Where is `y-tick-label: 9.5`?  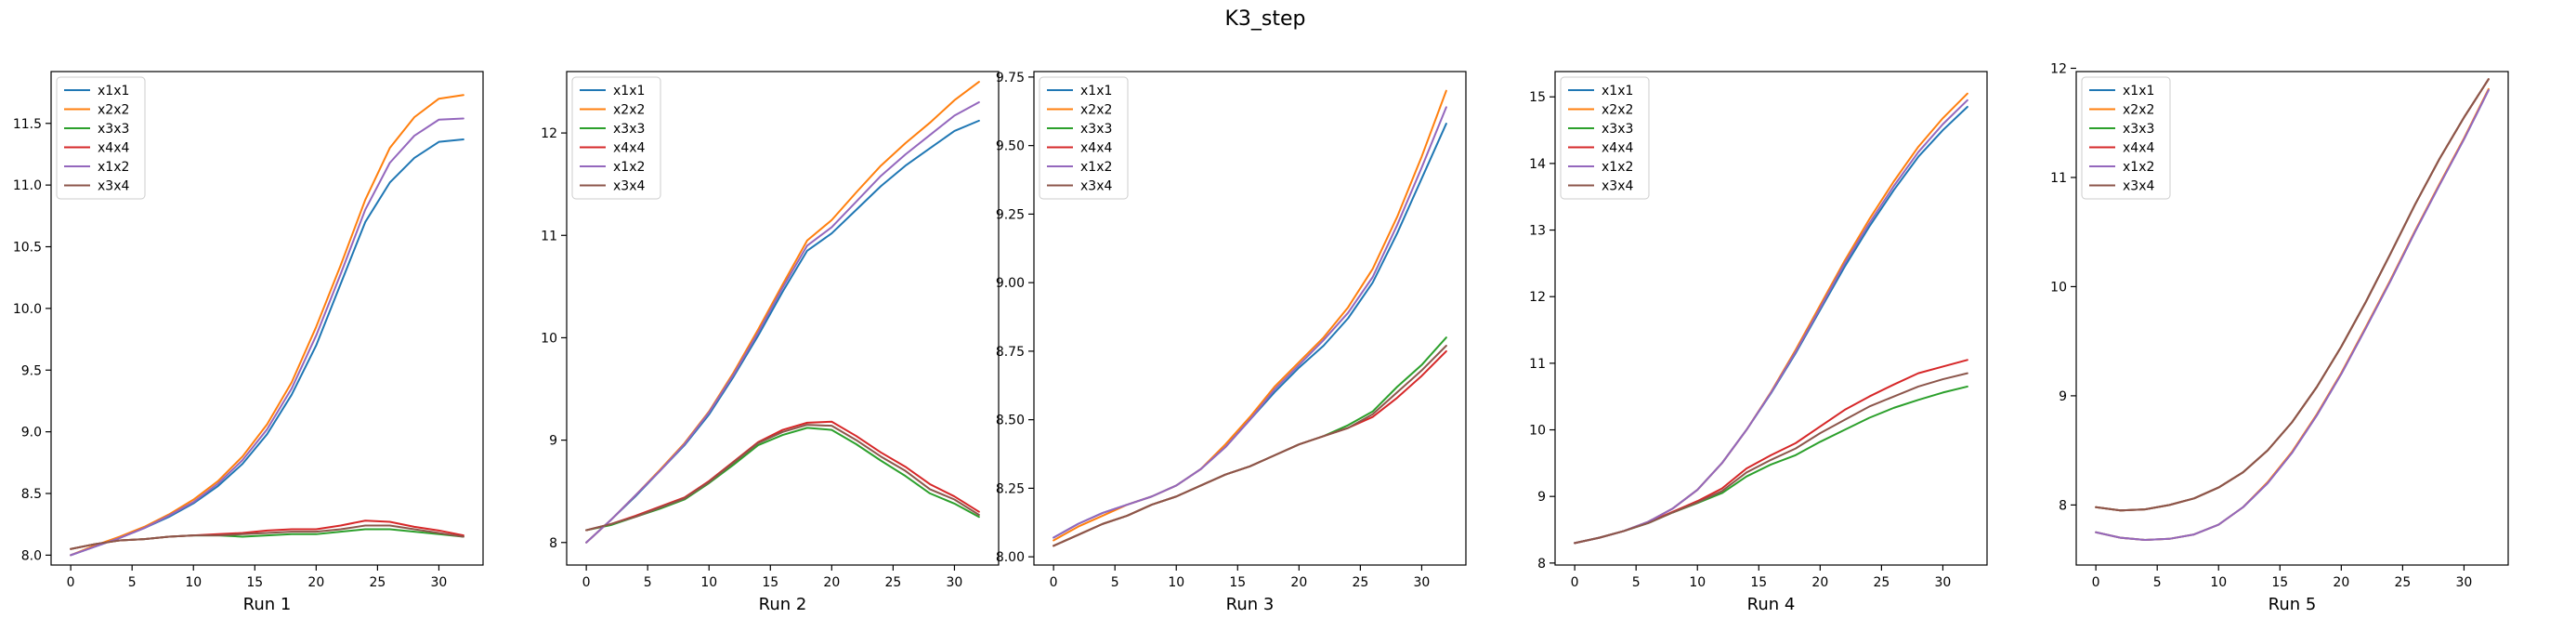 y-tick-label: 9.5 is located at coordinates (32, 370).